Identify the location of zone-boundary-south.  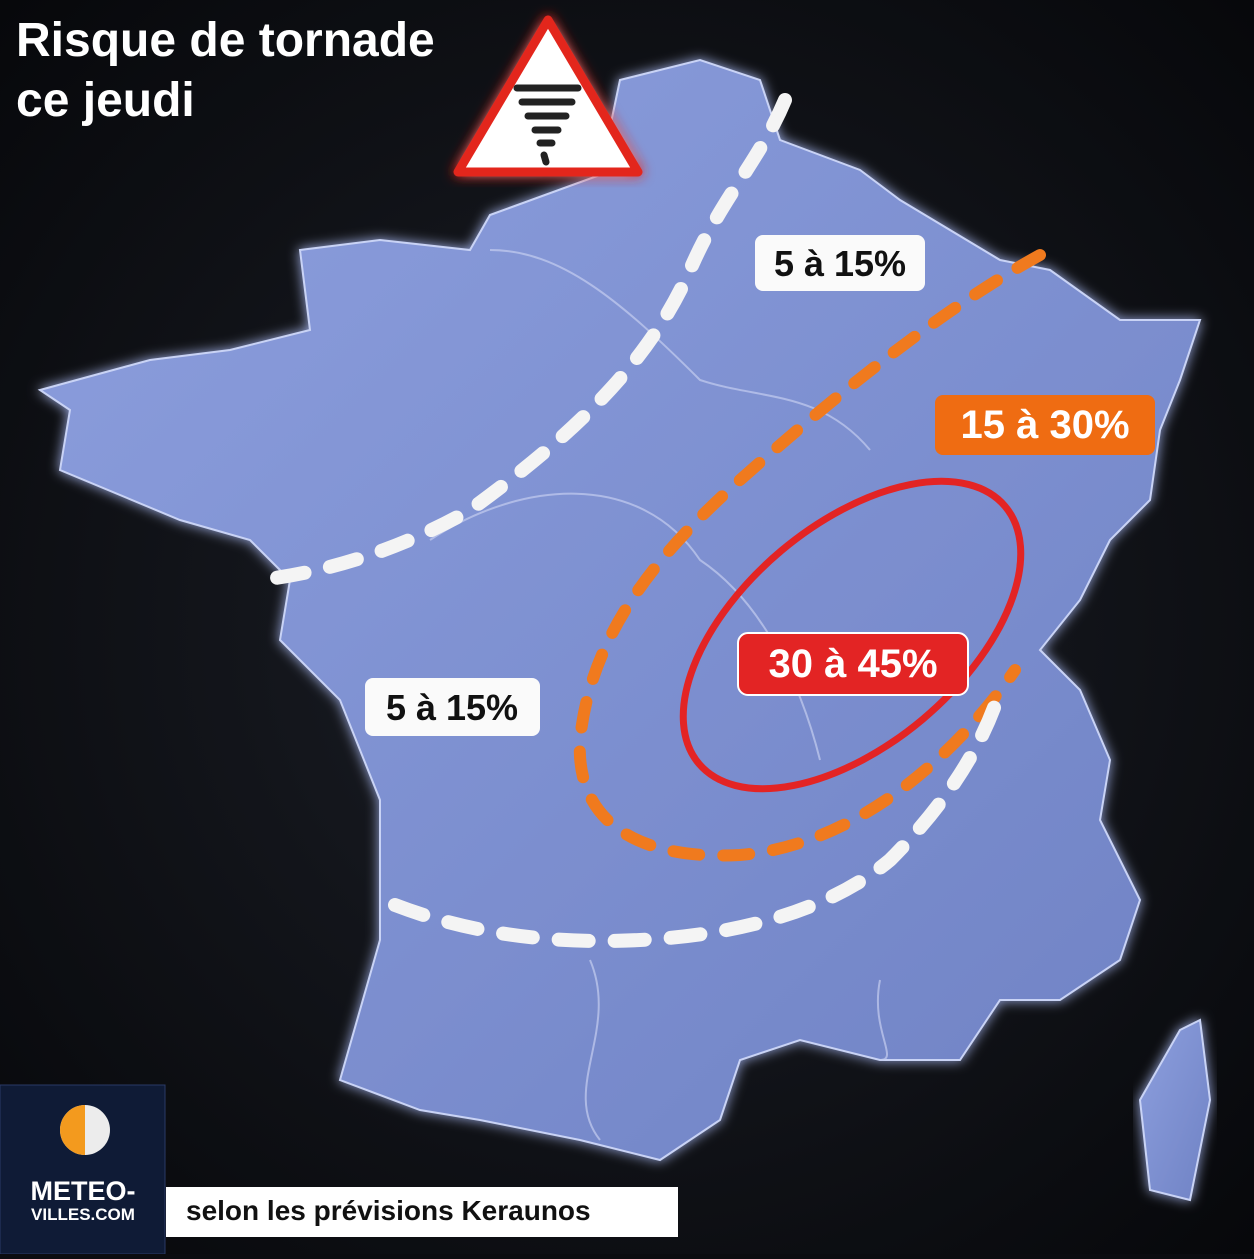
(697, 815).